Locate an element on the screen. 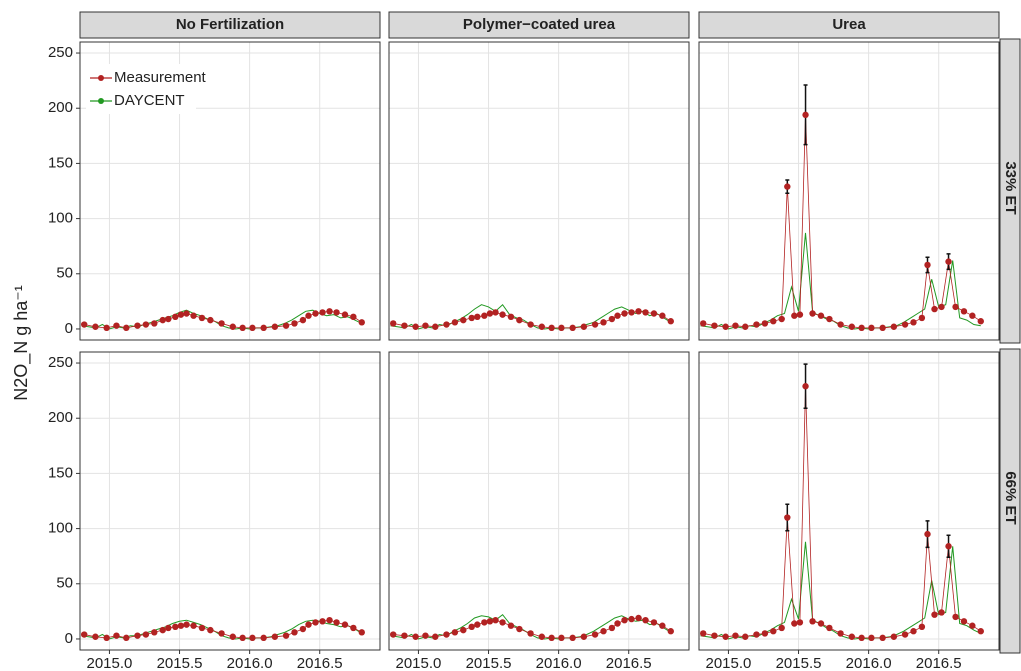  row-strip is located at coordinates (1010, 191).